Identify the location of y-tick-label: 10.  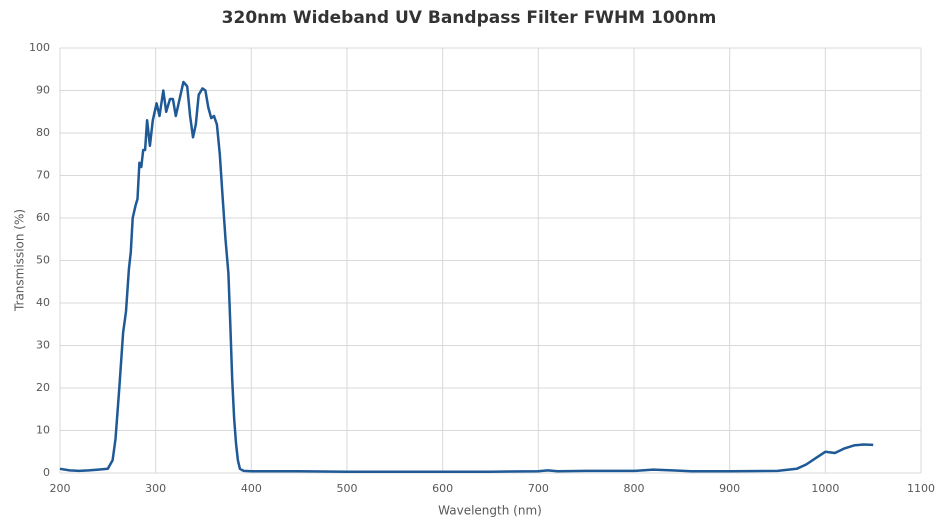
(43, 430).